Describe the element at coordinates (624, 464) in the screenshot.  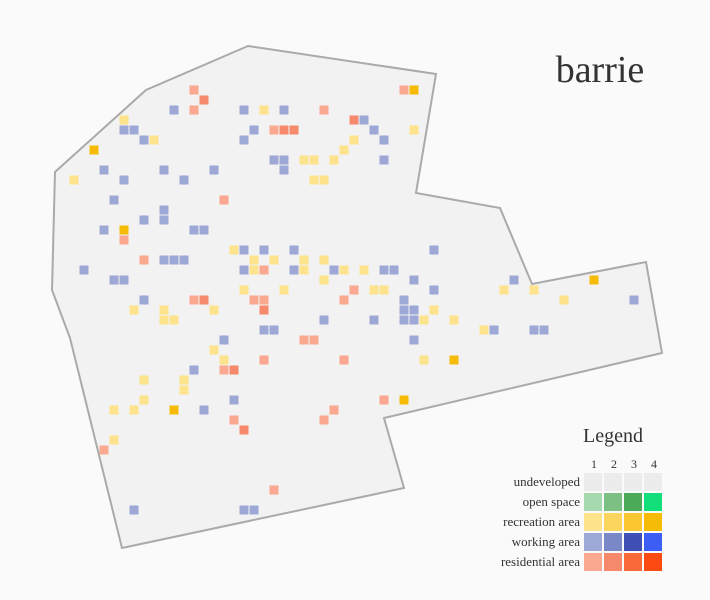
I see `legend-levels: 1 2 3 4` at that location.